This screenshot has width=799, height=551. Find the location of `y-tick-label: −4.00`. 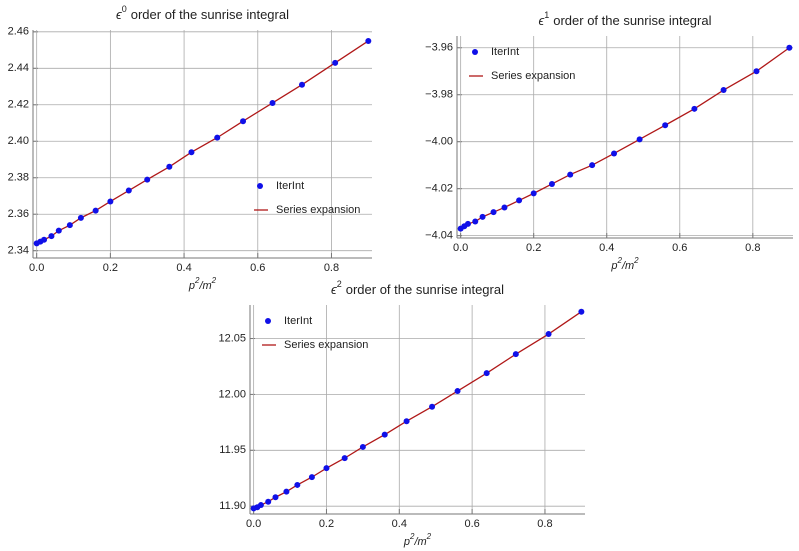

y-tick-label: −4.00 is located at coordinates (439, 142).